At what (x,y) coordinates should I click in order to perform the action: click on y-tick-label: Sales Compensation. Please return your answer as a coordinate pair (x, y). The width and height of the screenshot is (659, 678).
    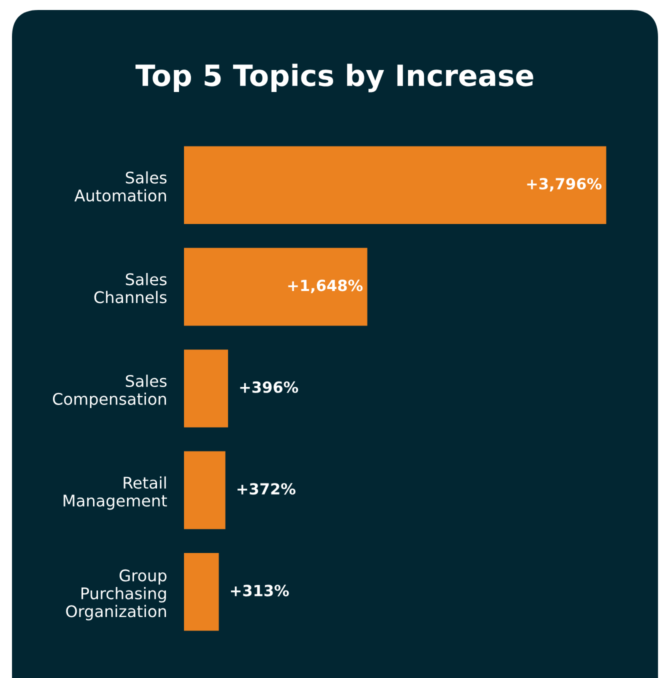
    Looking at the image, I should click on (109, 391).